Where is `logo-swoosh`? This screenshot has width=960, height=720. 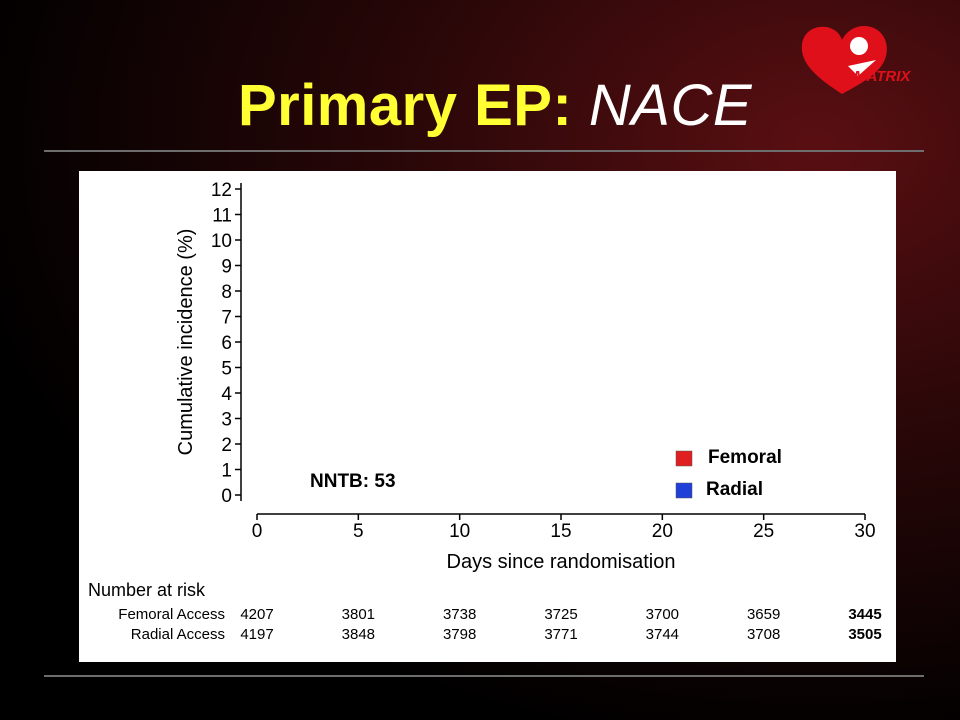
logo-swoosh is located at coordinates (862, 68).